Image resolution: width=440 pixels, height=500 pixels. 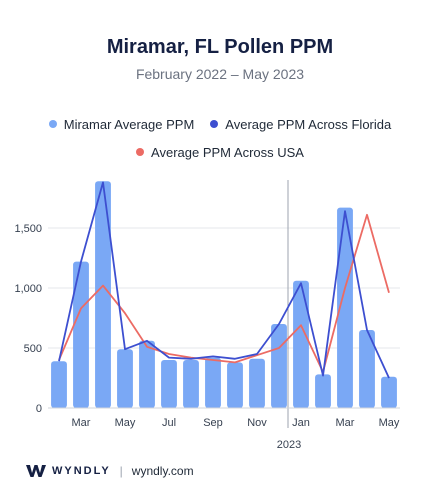 I want to click on y-tick-label: 0, so click(x=39, y=409).